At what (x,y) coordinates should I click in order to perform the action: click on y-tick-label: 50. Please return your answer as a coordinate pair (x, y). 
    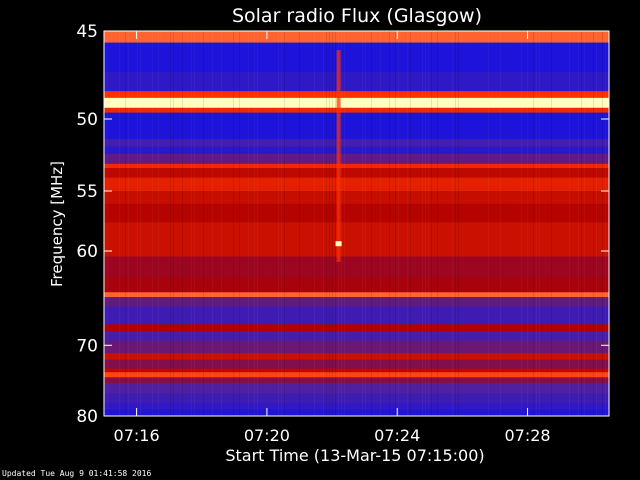
    Looking at the image, I should click on (87, 120).